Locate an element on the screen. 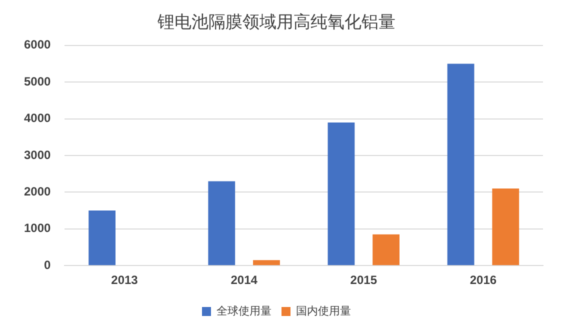  chart-title: 锂电池隔膜领域用高纯氧化铝量 is located at coordinates (276, 22).